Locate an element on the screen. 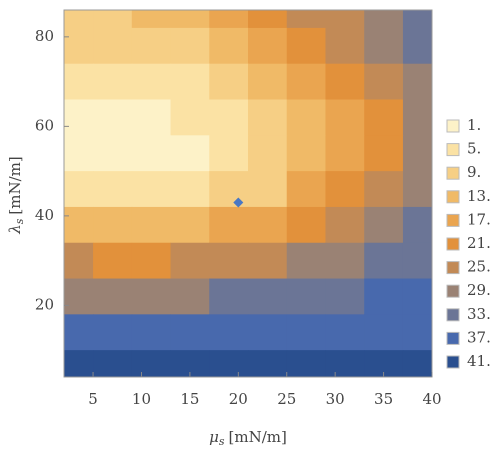 This screenshot has width=498, height=456. legend-label: 9. is located at coordinates (474, 172).